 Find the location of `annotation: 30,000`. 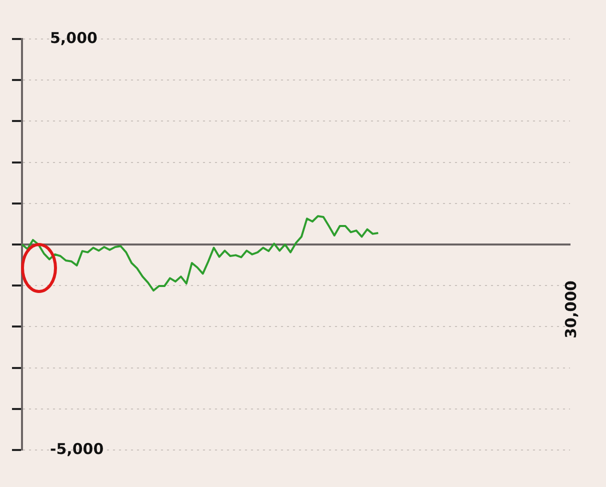

annotation: 30,000 is located at coordinates (571, 309).